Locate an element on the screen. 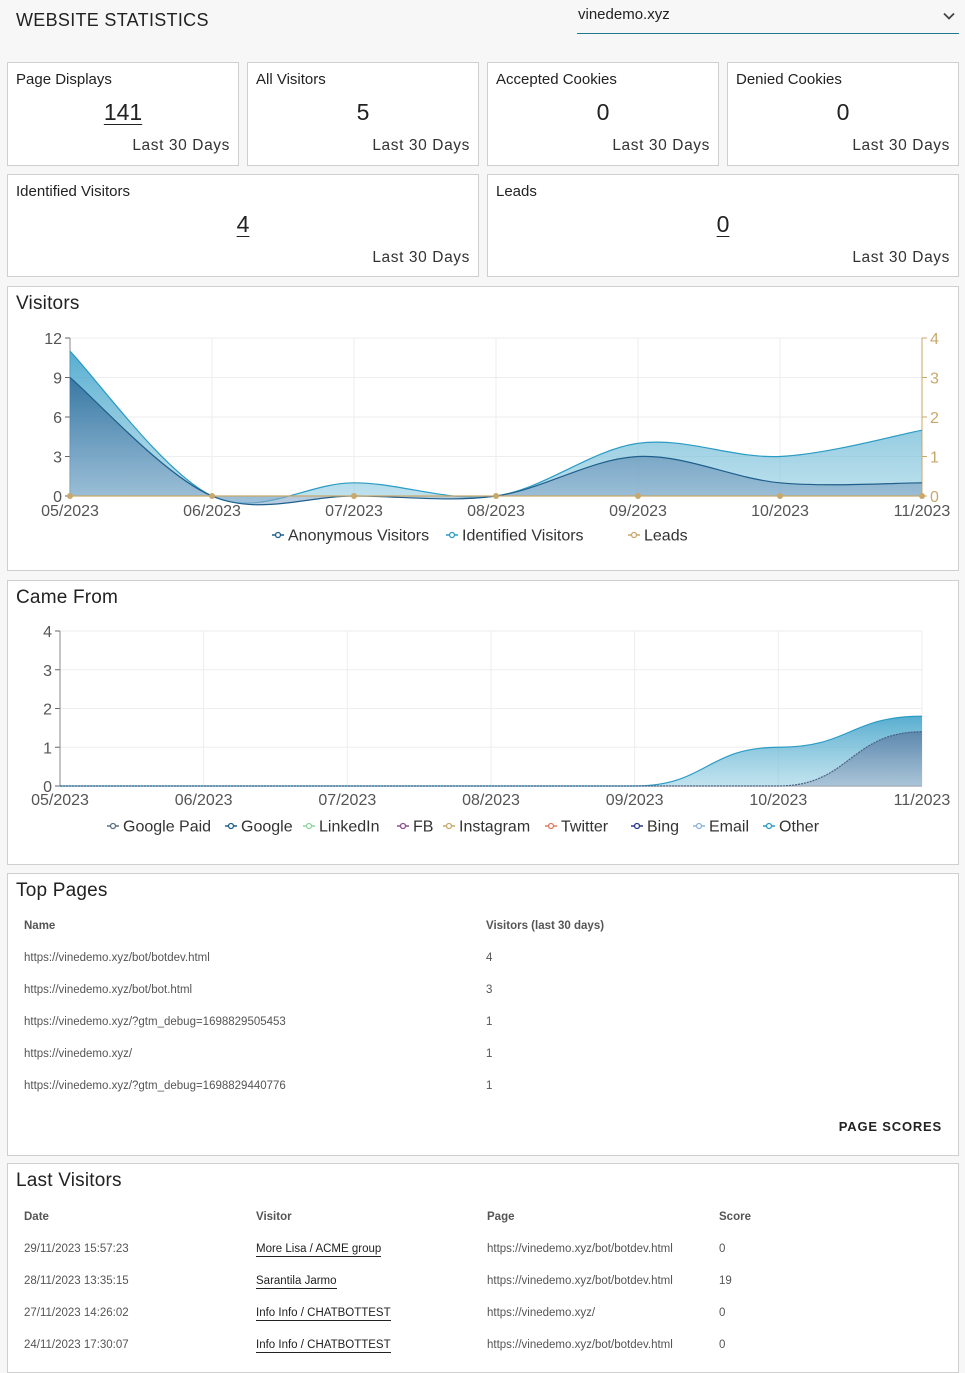 Image resolution: width=965 pixels, height=1373 pixels. visit-date: 29/11/2023 15:57:23 is located at coordinates (76, 1249).